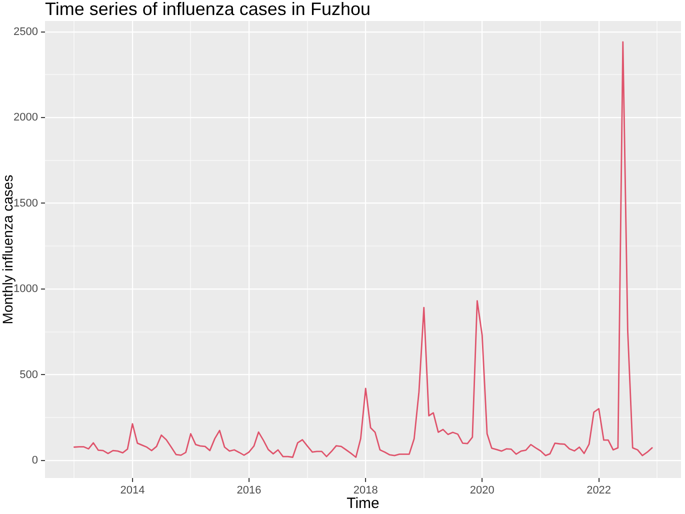 The image size is (685, 514). What do you see at coordinates (35, 460) in the screenshot?
I see `y-tick-label: 0` at bounding box center [35, 460].